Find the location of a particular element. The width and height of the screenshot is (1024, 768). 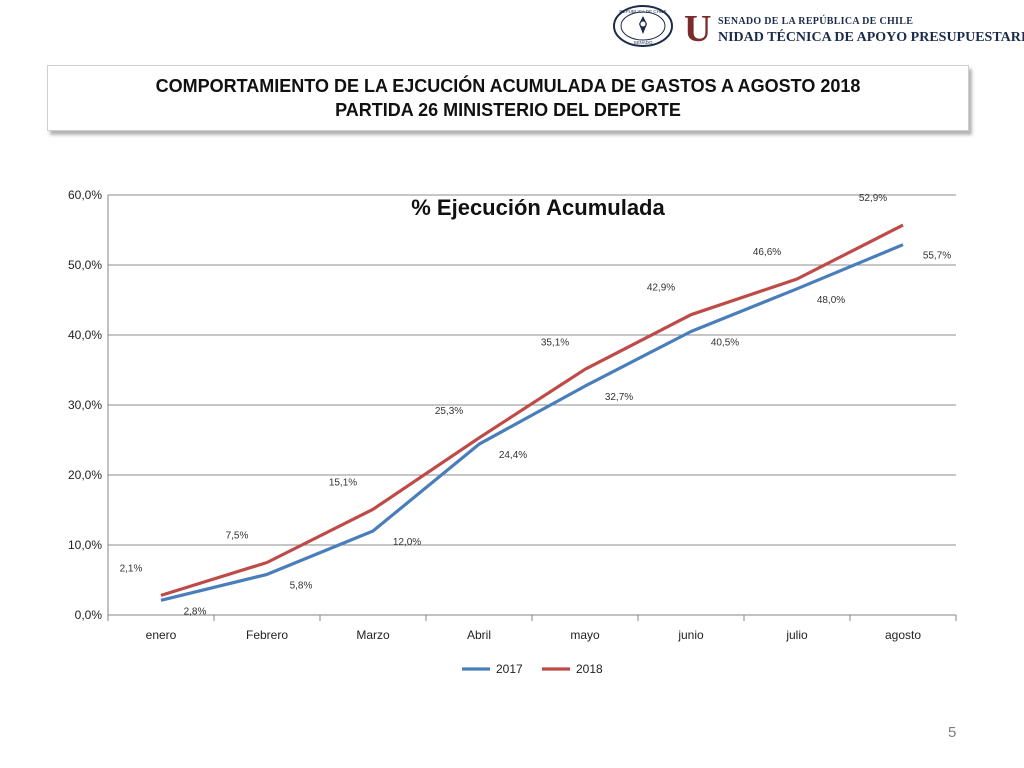

data-label-2017: 12,0% is located at coordinates (407, 542).